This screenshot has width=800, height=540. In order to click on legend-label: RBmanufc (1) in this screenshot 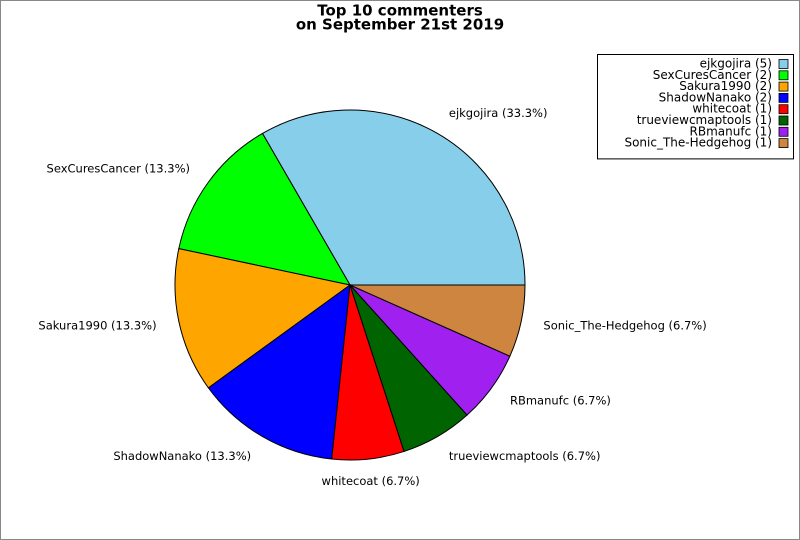, I will do `click(731, 131)`.